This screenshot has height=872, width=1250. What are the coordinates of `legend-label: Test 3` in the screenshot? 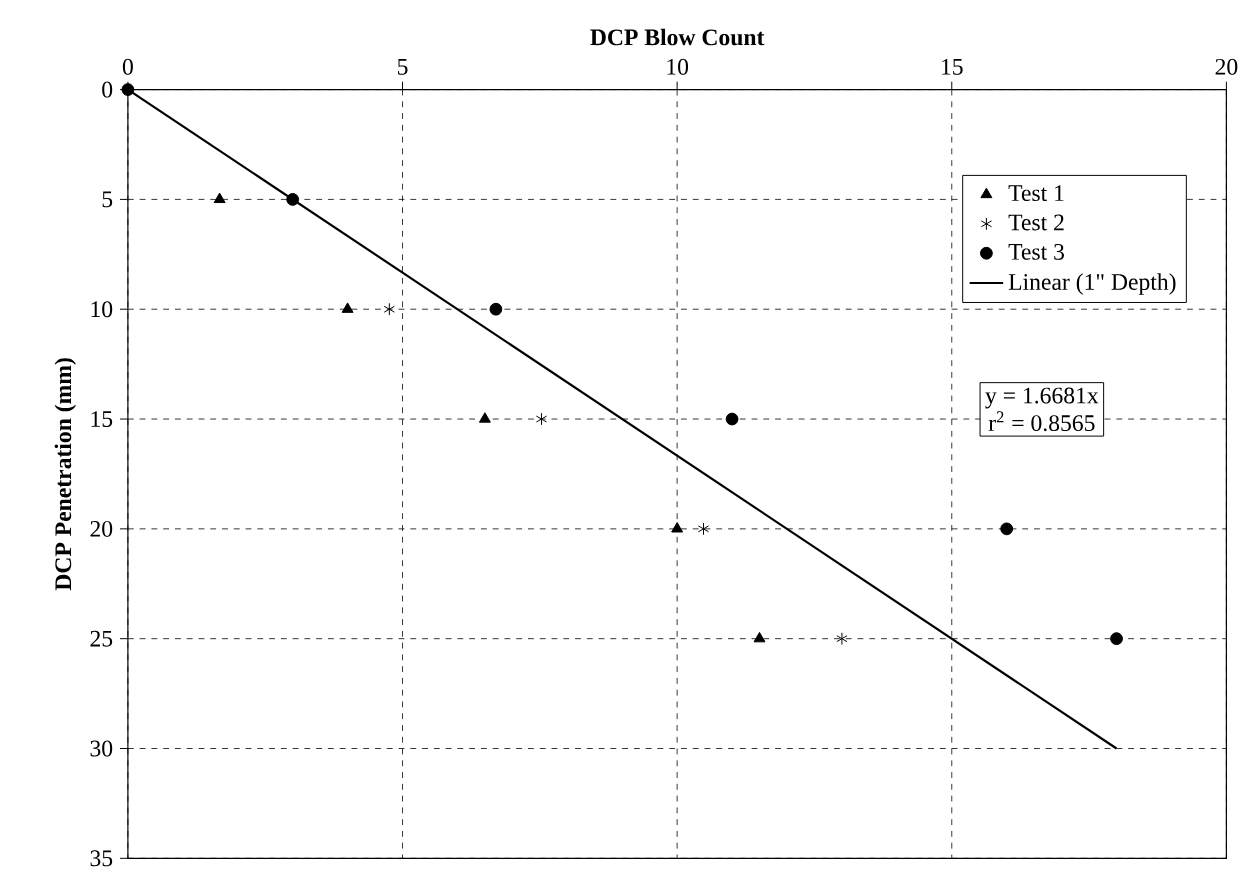 It's located at (1036, 251).